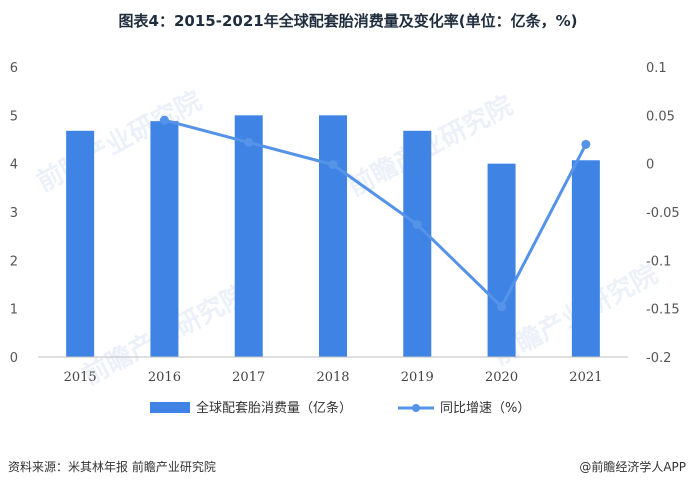  What do you see at coordinates (650, 165) in the screenshot?
I see `right-axis-tick-label: 0` at bounding box center [650, 165].